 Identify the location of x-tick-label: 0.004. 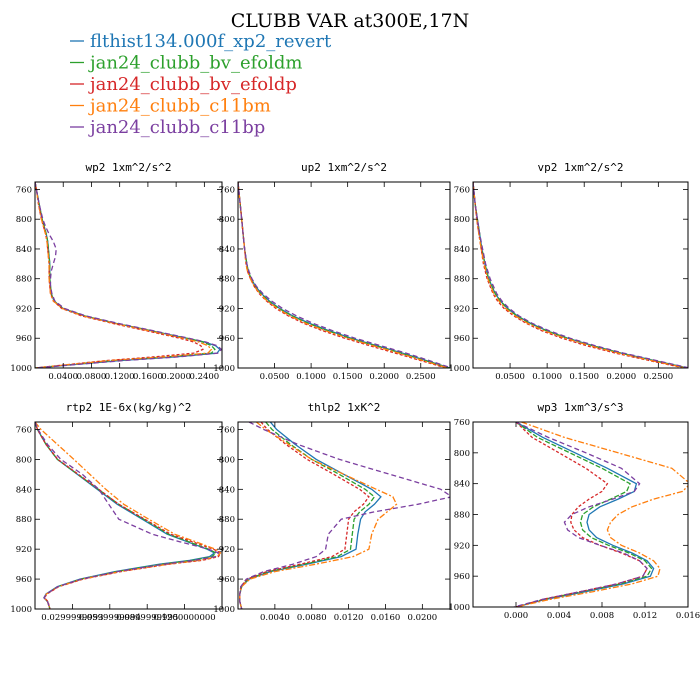
(559, 616).